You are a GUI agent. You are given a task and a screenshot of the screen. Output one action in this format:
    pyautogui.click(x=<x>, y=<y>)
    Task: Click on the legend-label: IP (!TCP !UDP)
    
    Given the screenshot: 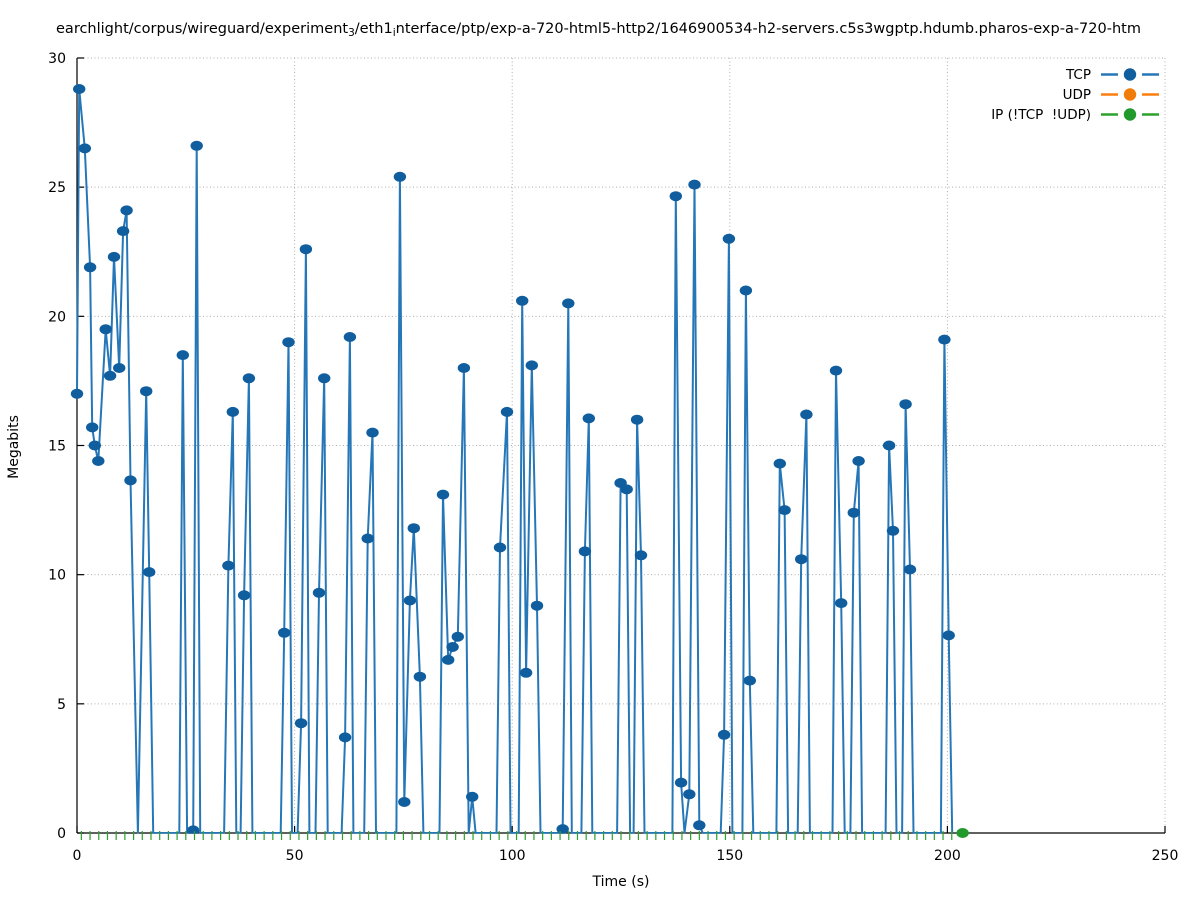 What is the action you would take?
    pyautogui.click(x=1041, y=114)
    